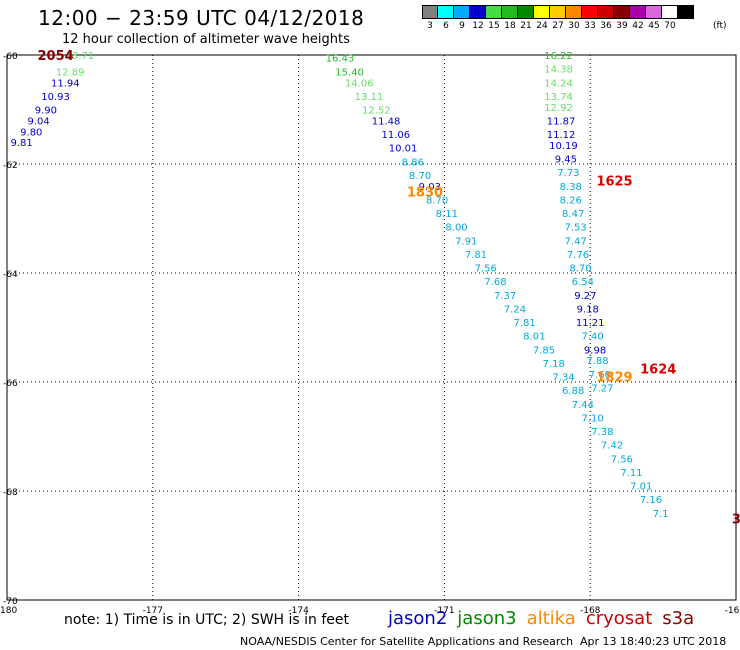  I want to click on x-tick-label: -16, so click(732, 611).